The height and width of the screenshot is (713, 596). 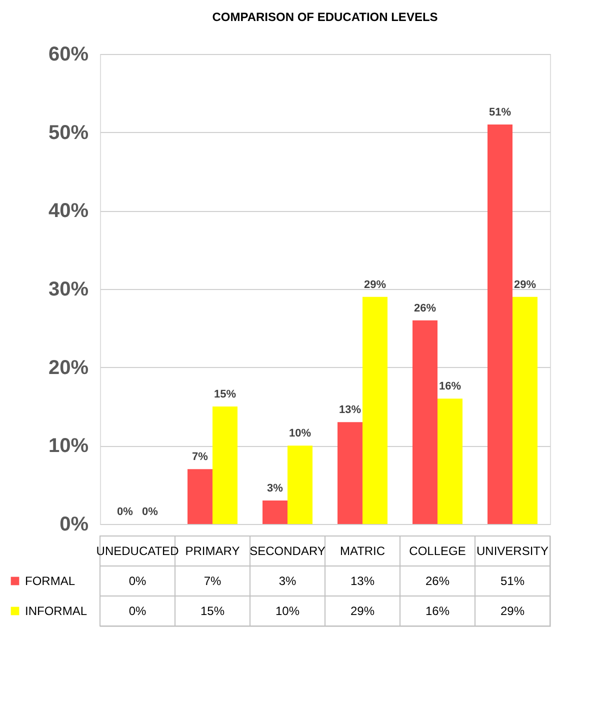 I want to click on data-label: 51%, so click(x=512, y=581).